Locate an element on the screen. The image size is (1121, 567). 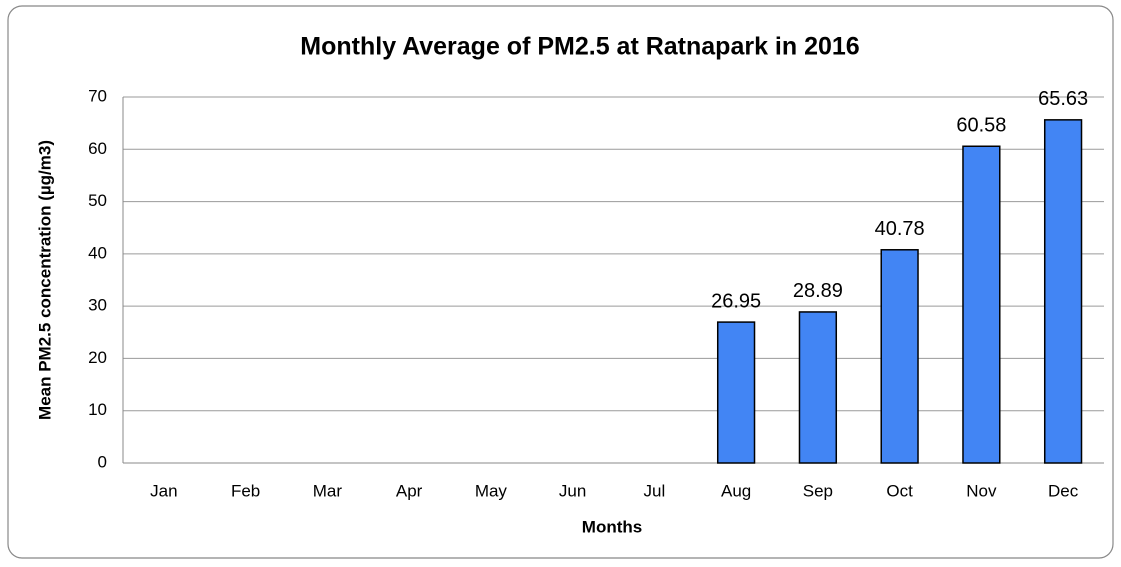
x-tick-label: Mar is located at coordinates (328, 490).